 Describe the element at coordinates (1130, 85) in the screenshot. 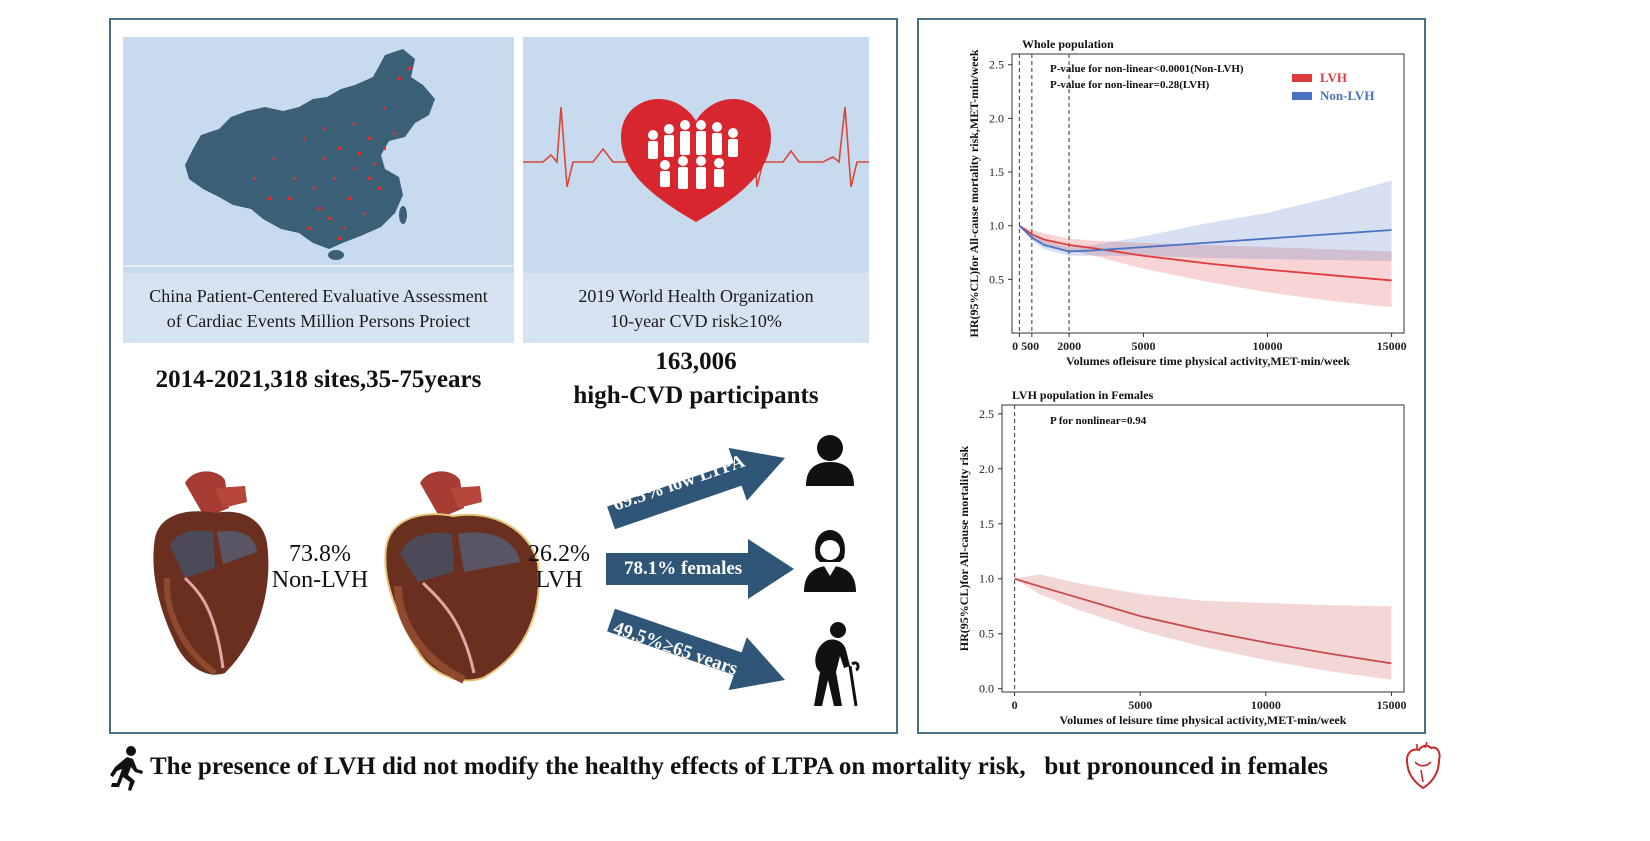

I see `p-value-annotation: P-value for non-linear=0.28(LVH)` at that location.